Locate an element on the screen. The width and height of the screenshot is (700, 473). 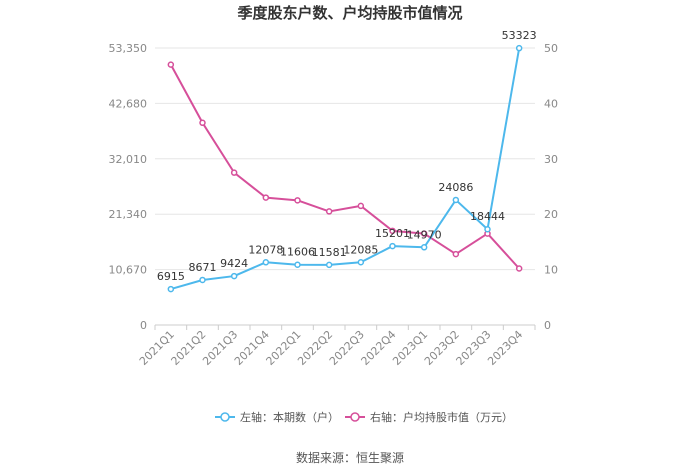
right-axis: 0 10 20 30 40 50 is located at coordinates (551, 187).